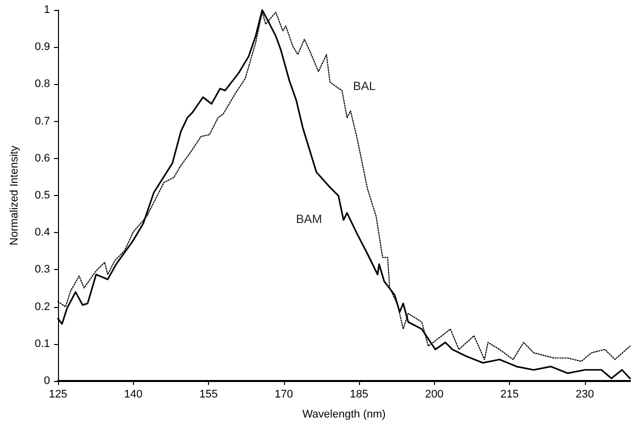  What do you see at coordinates (434, 394) in the screenshot?
I see `x-tick-label: 200` at bounding box center [434, 394].